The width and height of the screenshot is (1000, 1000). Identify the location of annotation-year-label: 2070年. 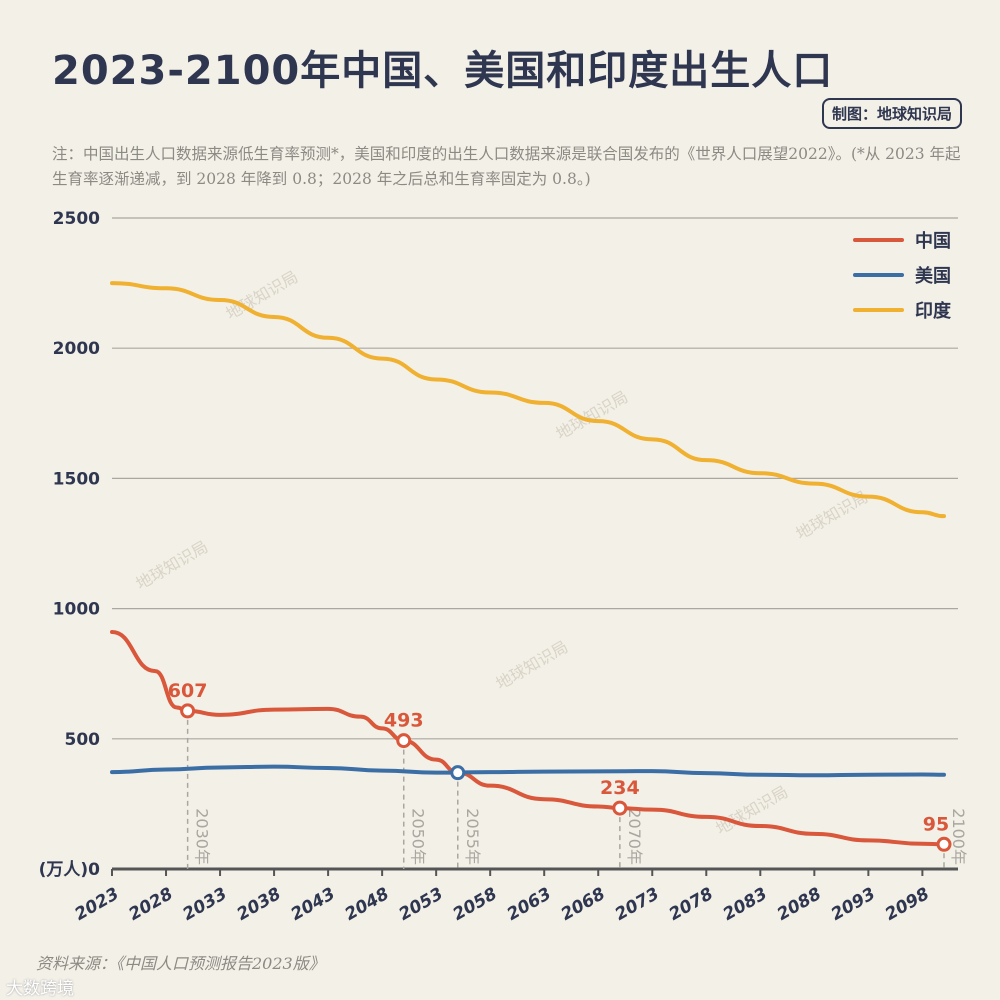
(634, 836).